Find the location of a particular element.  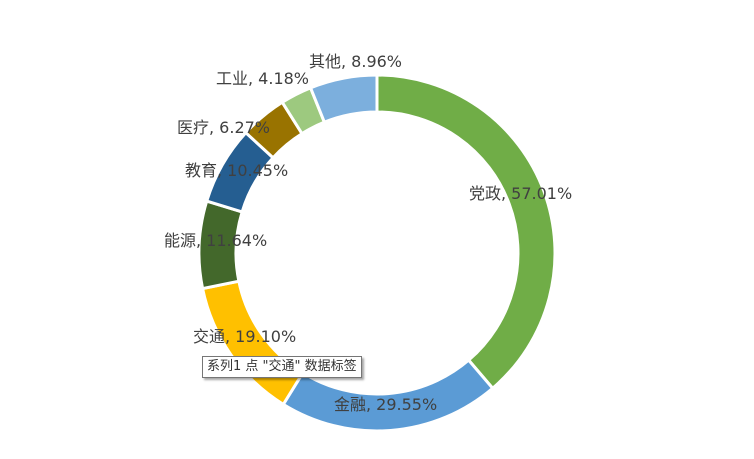

data-label-5: 教育, 10.45% is located at coordinates (236, 170).